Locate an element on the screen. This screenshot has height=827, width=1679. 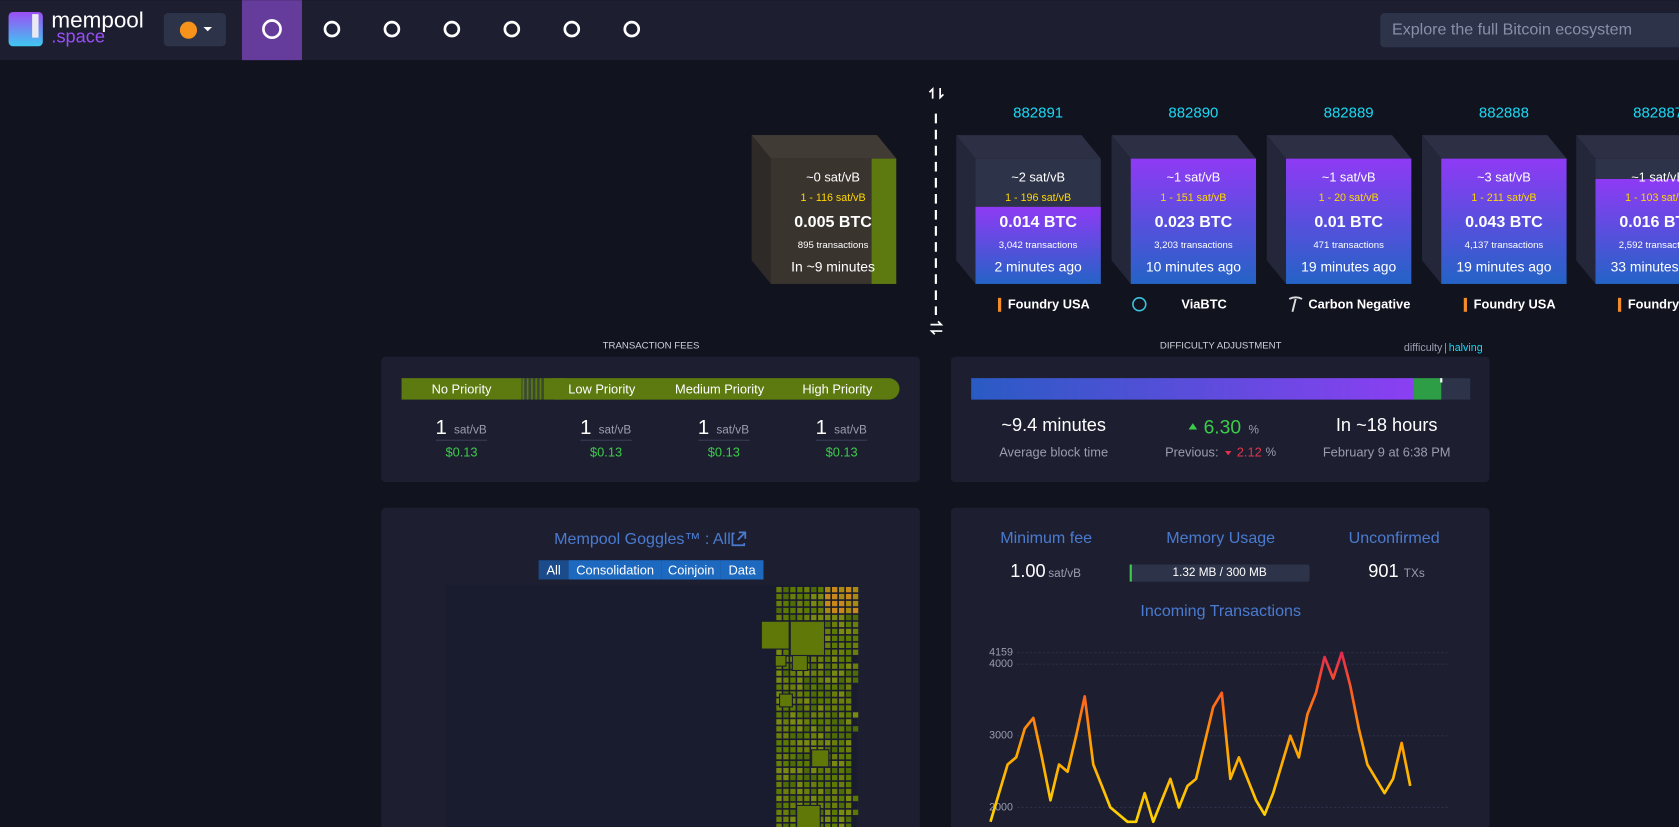
difficulty-marker is located at coordinates (1441, 380).